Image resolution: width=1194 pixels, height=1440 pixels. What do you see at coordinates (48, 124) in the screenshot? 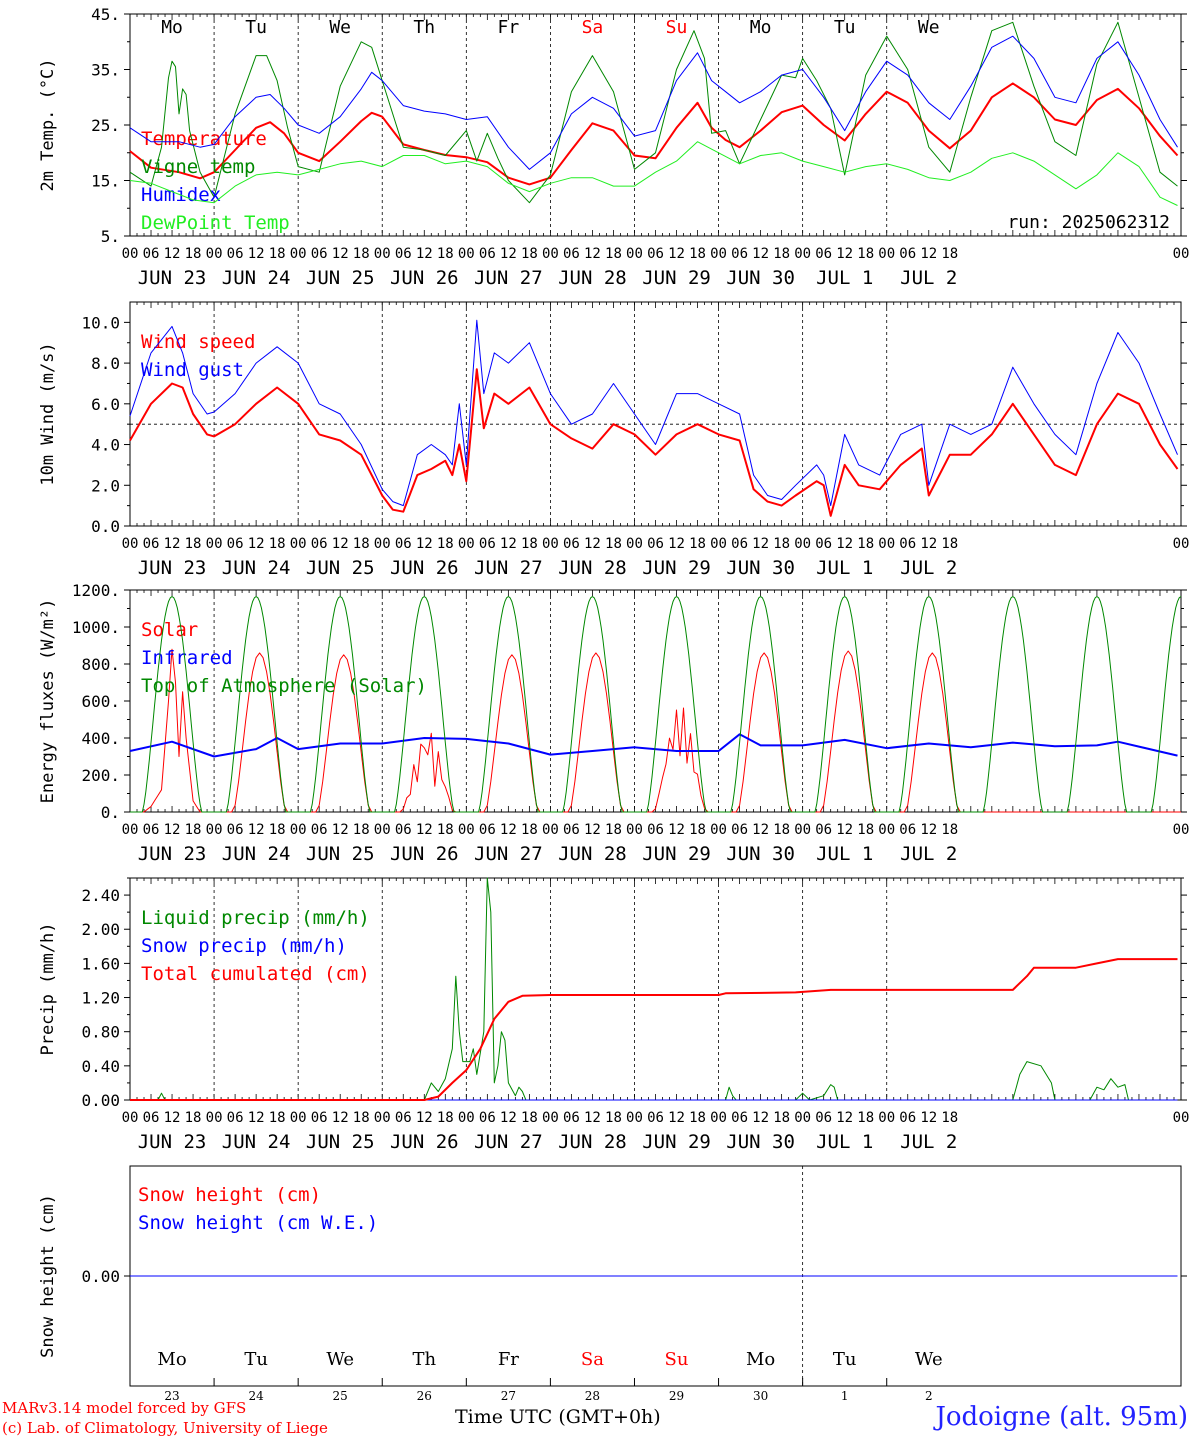
I see `y-axis-label: 2m Temp. (°C)` at bounding box center [48, 124].